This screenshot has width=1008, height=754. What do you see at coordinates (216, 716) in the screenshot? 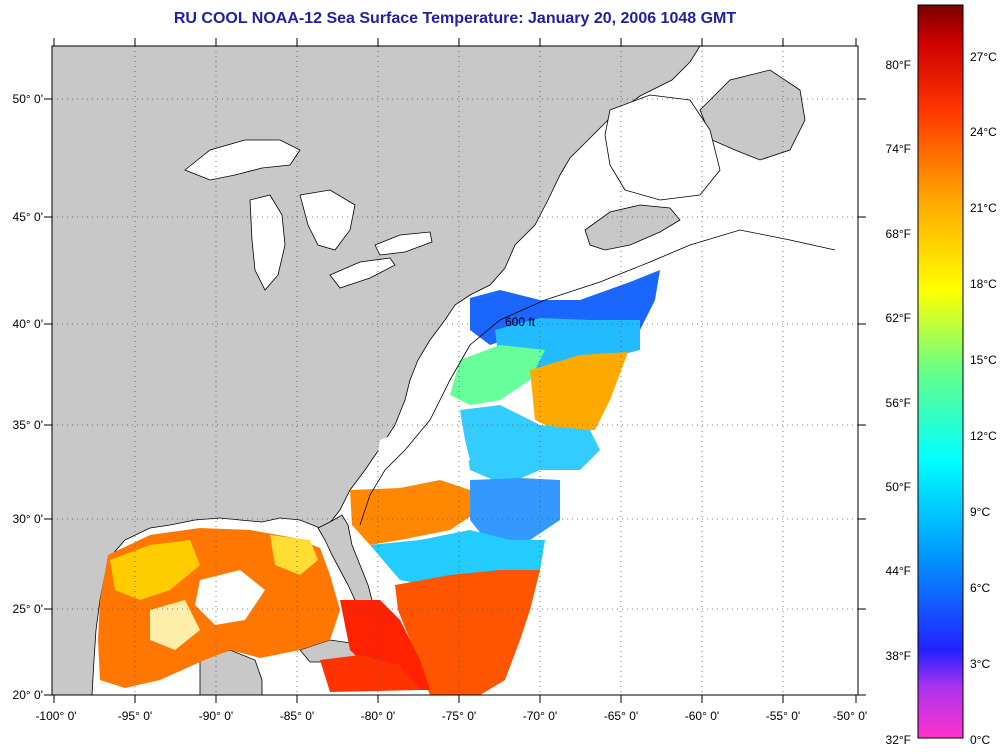
I see `lon-label: -90° 0'` at bounding box center [216, 716].